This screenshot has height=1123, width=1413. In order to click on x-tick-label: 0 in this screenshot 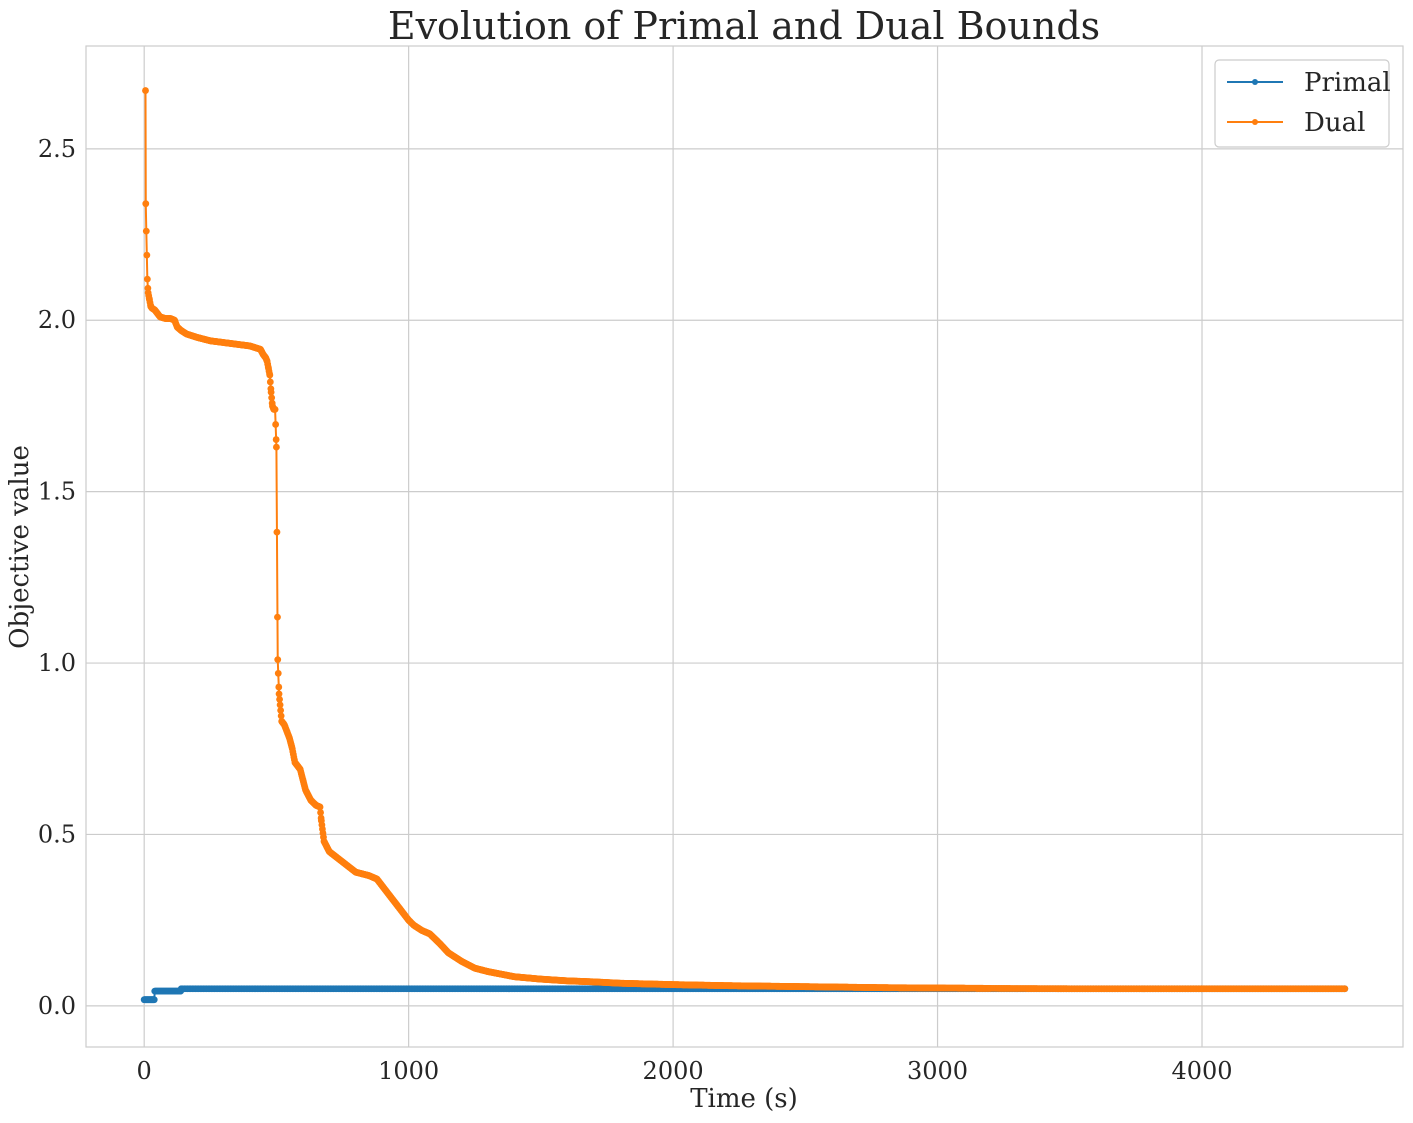, I will do `click(144, 1071)`.